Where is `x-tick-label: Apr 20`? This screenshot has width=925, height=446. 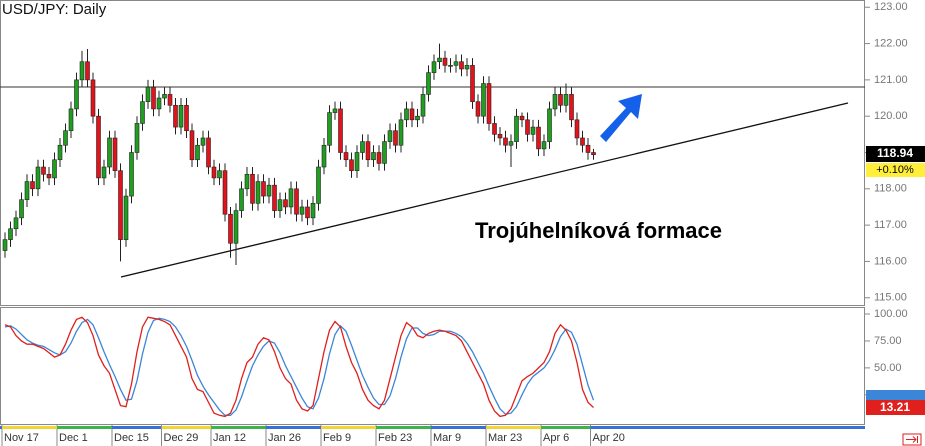 x-tick-label: Apr 20 is located at coordinates (609, 438).